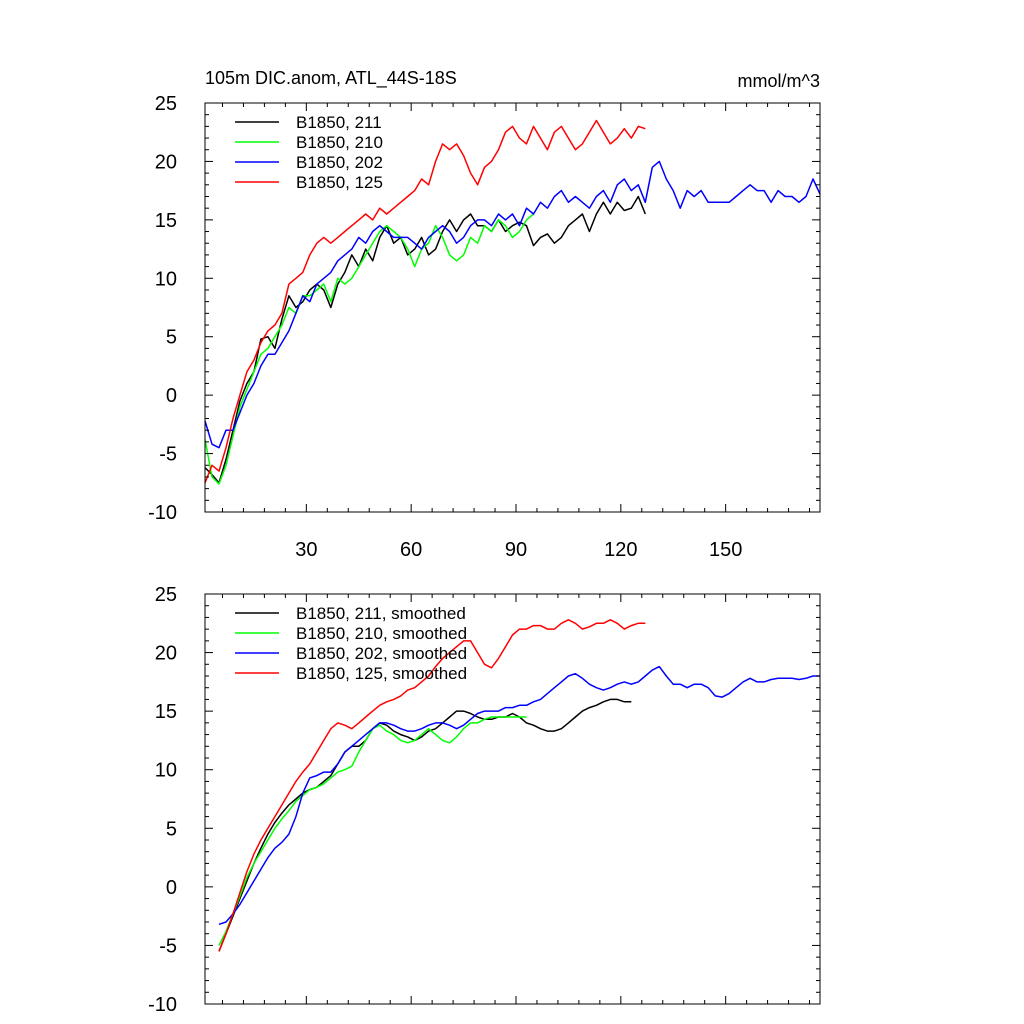 This screenshot has height=1024, width=1024. Describe the element at coordinates (381, 653) in the screenshot. I see `legend-label-run_202: B1850, 202, smoothed` at that location.